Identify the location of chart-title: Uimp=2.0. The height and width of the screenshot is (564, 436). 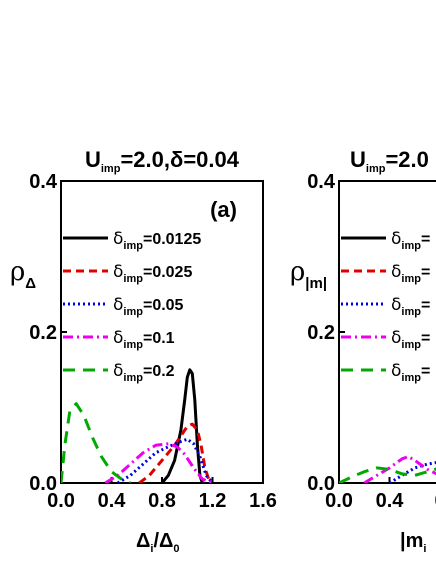
(389, 161).